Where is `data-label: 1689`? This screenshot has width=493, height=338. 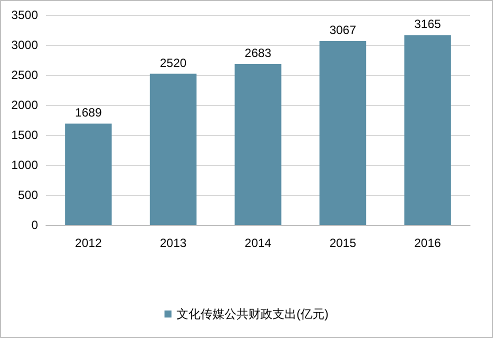
data-label: 1689 is located at coordinates (88, 113).